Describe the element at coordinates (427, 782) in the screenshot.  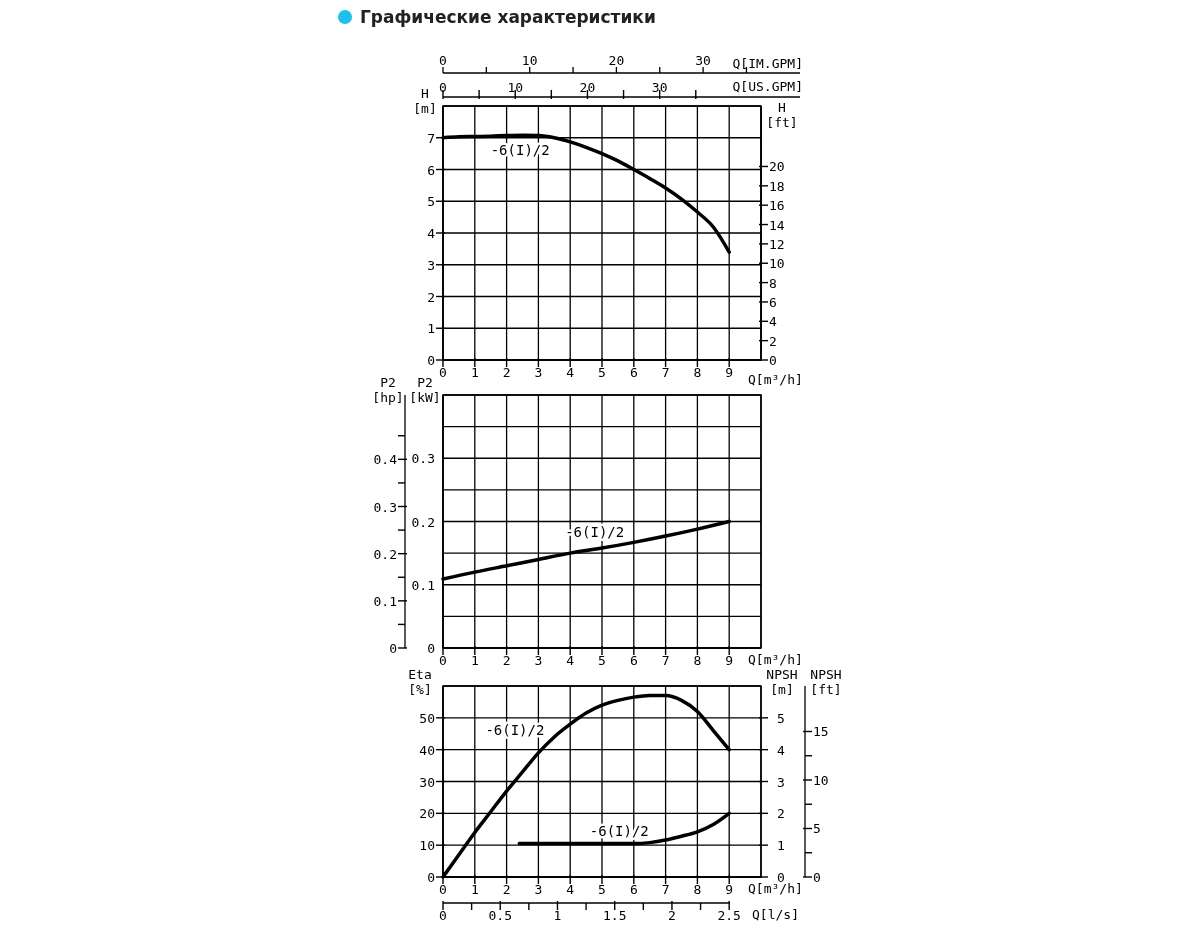
I see `y-tick-label: 30` at that location.